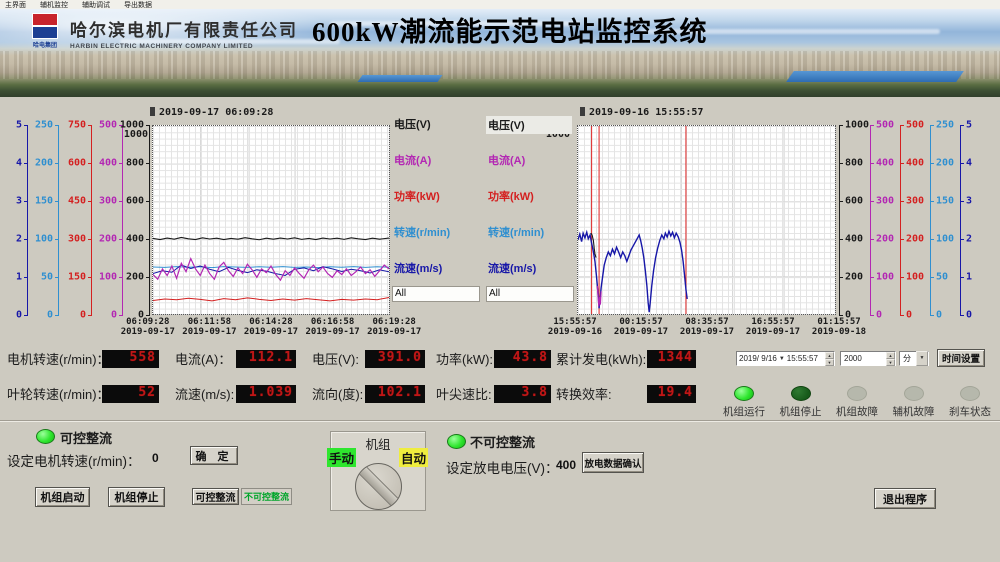 Image resolution: width=1000 pixels, height=562 pixels. Describe the element at coordinates (942, 277) in the screenshot. I see `axis-tick-label: 50` at that location.